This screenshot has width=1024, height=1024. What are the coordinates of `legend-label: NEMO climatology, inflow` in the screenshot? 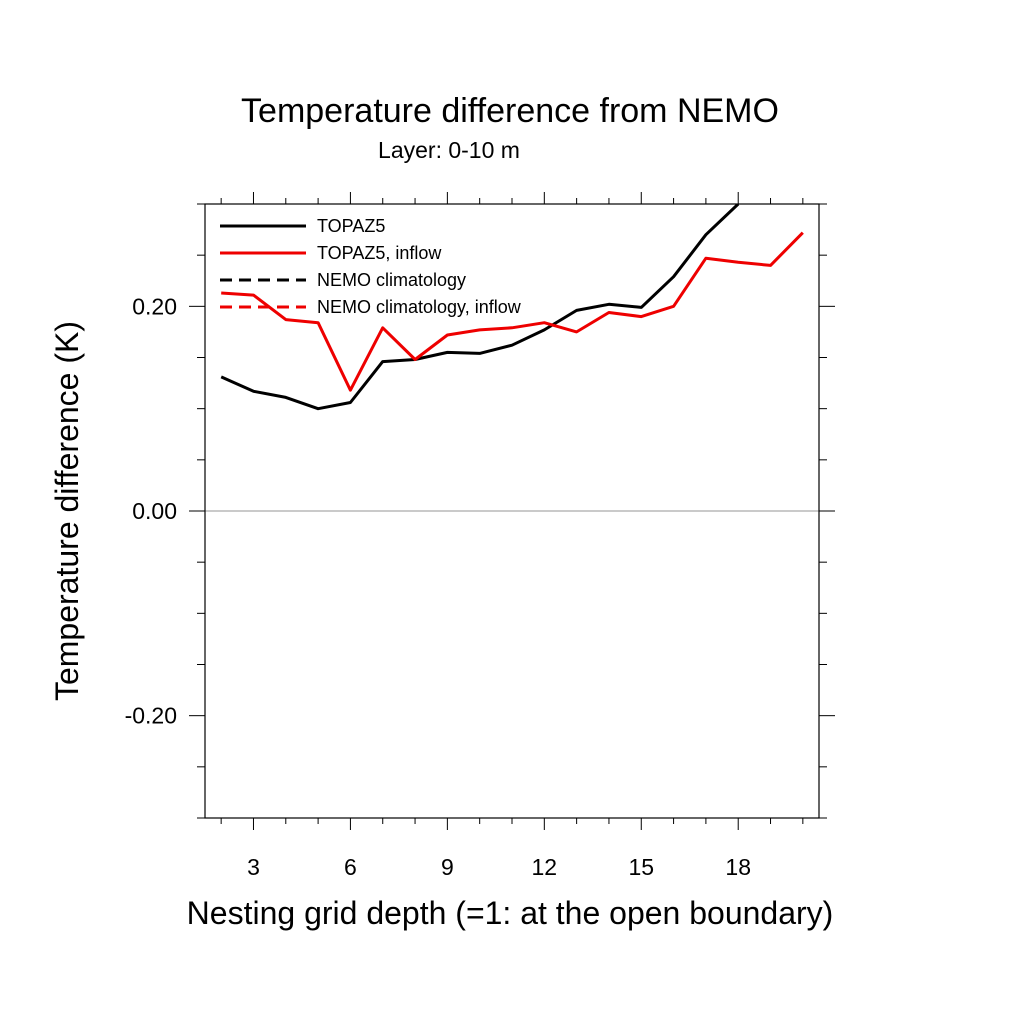 It's located at (419, 307).